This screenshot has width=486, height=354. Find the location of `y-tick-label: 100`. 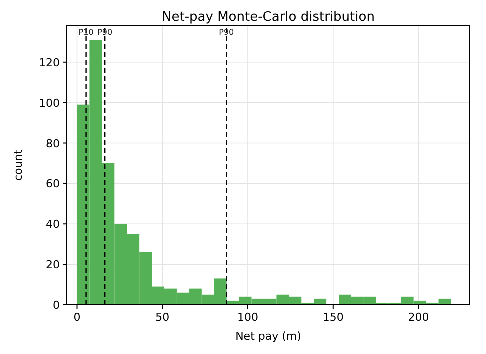

y-tick-label: 100 is located at coordinates (49, 103).